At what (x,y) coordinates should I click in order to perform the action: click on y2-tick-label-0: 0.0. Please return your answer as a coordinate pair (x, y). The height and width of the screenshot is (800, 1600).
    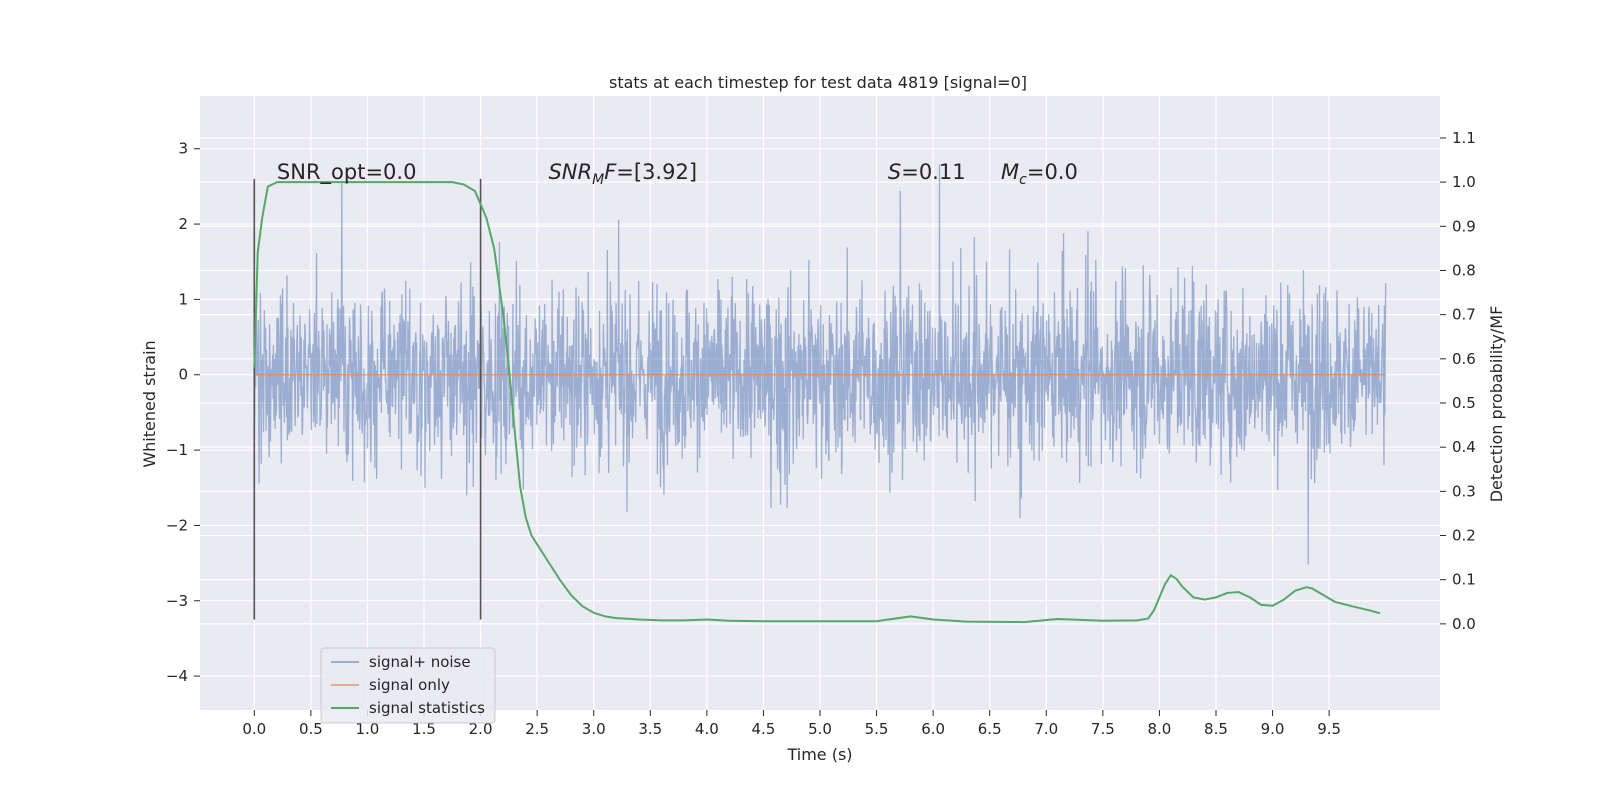
    Looking at the image, I should click on (1464, 624).